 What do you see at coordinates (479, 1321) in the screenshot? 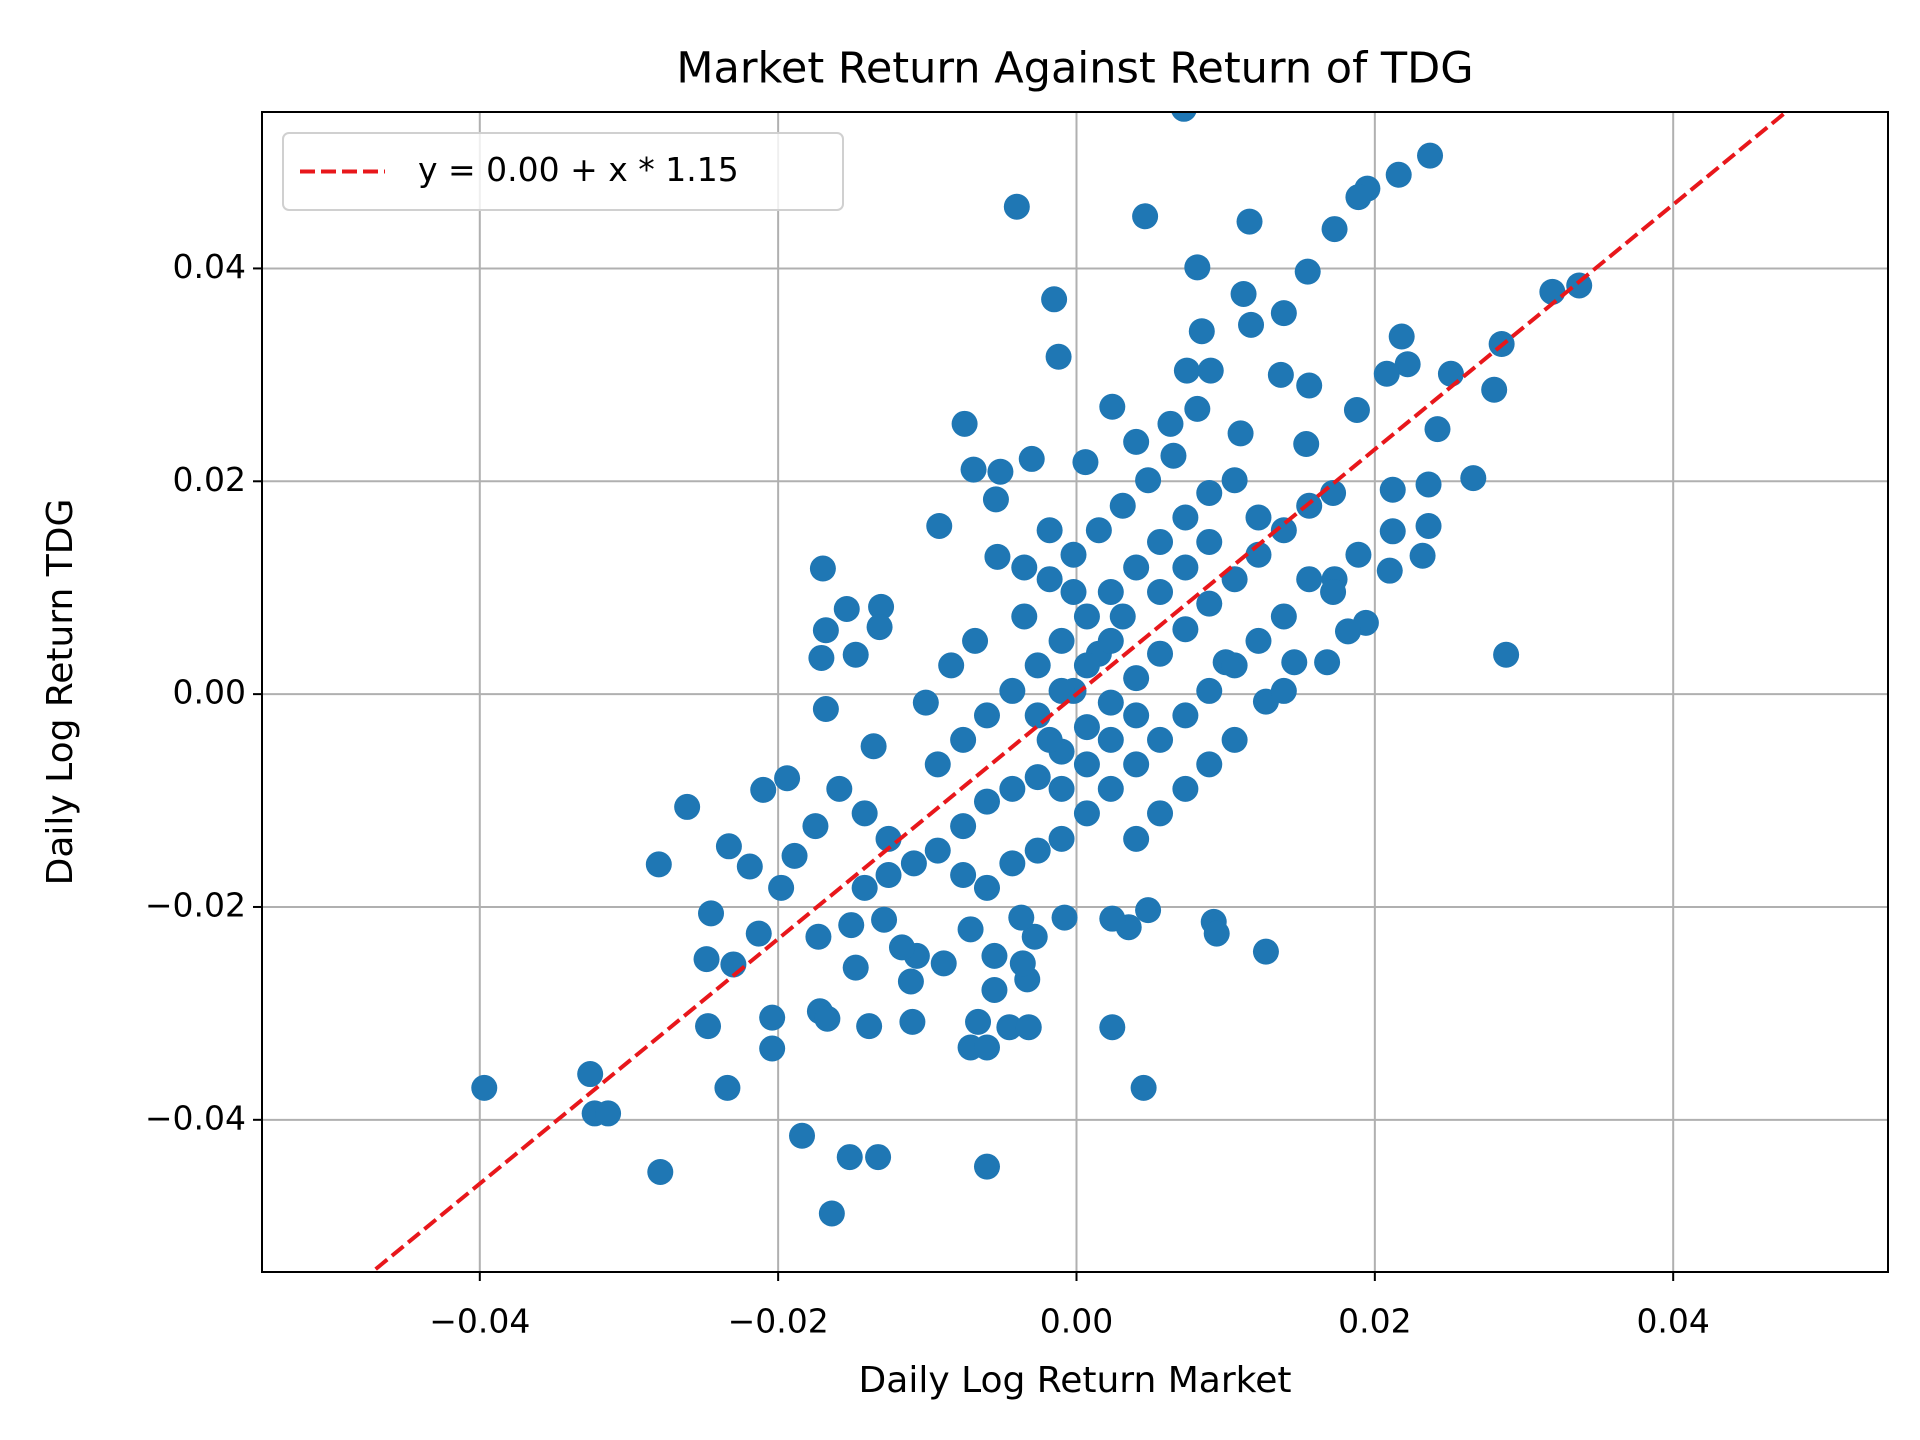
I see `x-tick-label: −0.04` at bounding box center [479, 1321].